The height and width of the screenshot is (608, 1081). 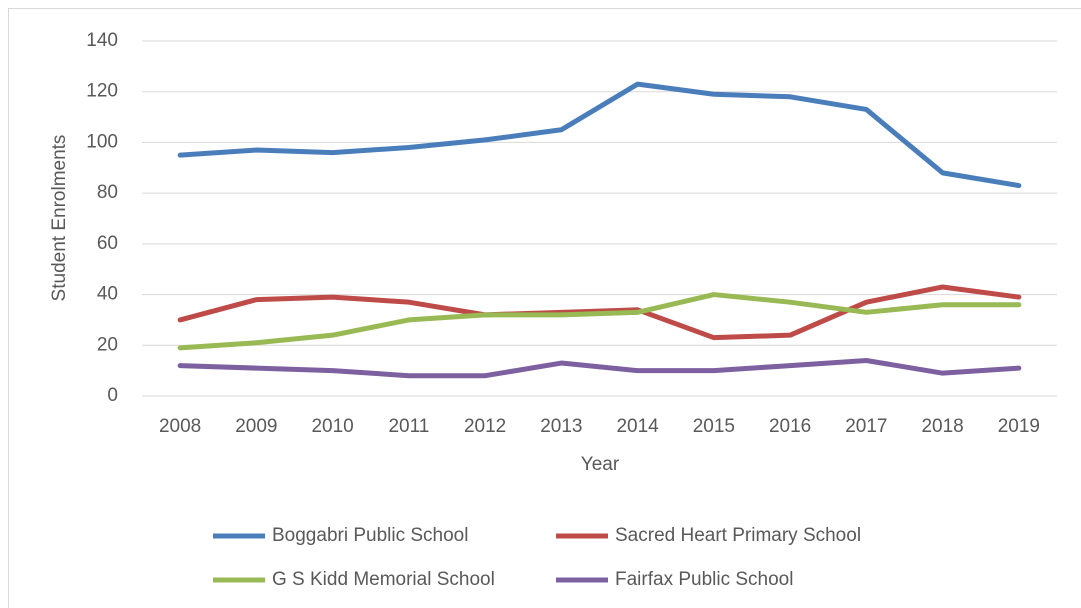 What do you see at coordinates (180, 426) in the screenshot?
I see `x-tick-label: 2008` at bounding box center [180, 426].